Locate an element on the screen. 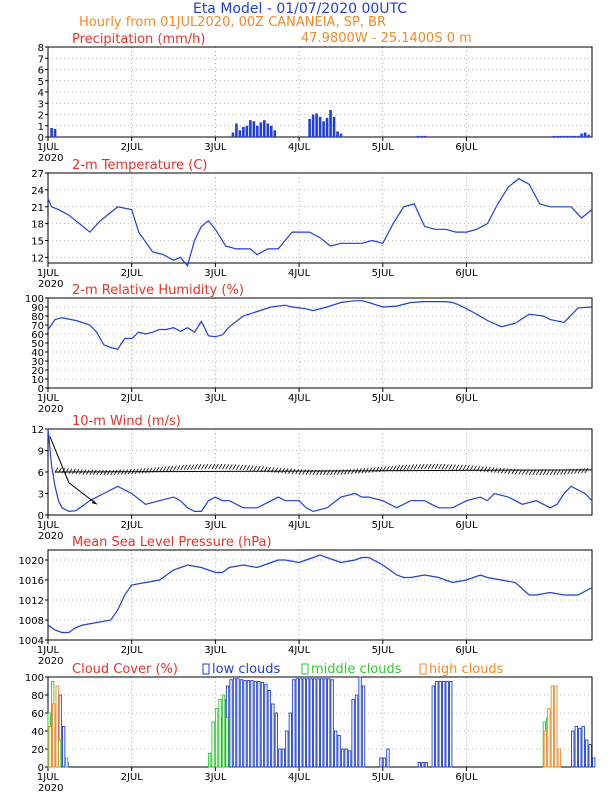 Image resolution: width=612 pixels, height=792 pixels. y-tick-label: 6 is located at coordinates (41, 473).